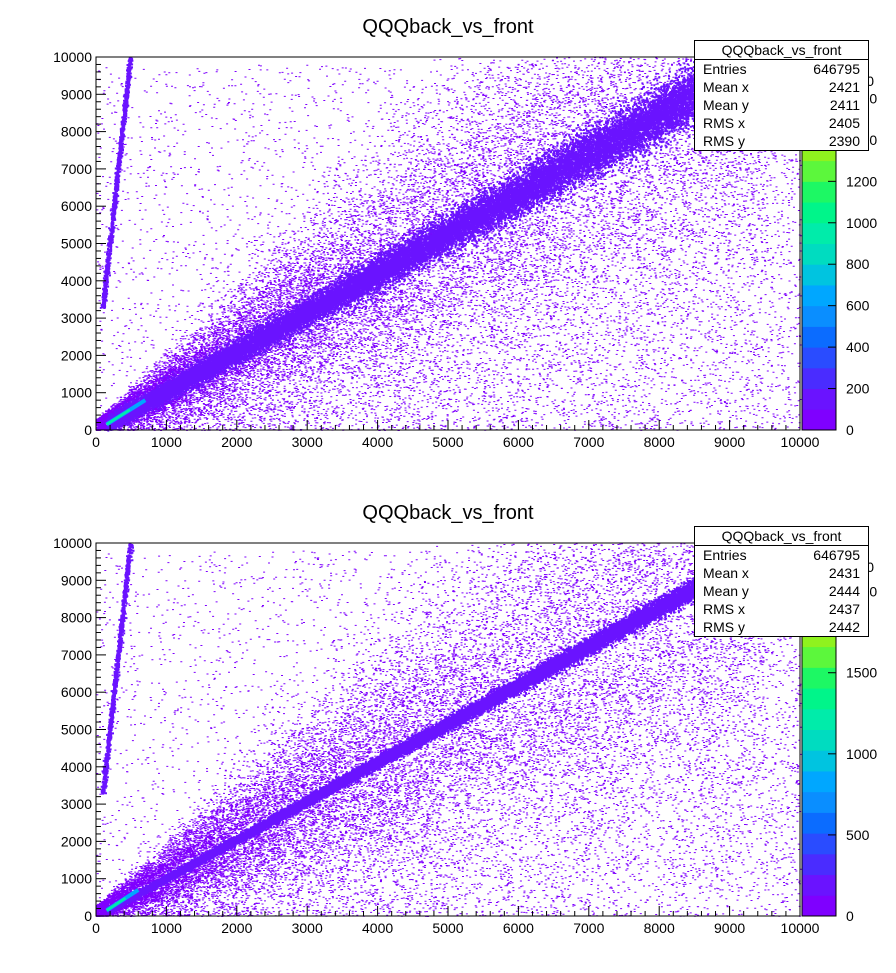 The image size is (896, 973). Describe the element at coordinates (781, 609) in the screenshot. I see `stats-row-rms-x: RMS x 2437` at that location.